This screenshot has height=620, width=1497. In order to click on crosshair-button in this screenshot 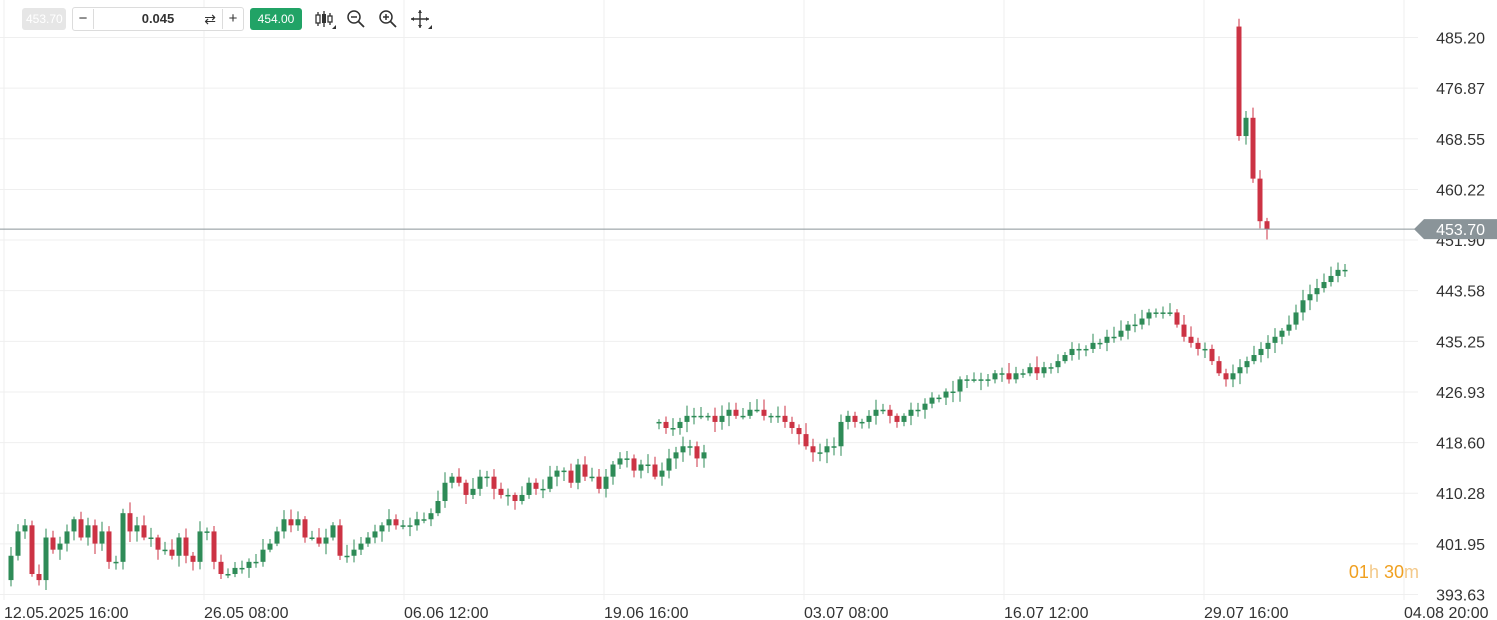, I will do `click(420, 19)`.